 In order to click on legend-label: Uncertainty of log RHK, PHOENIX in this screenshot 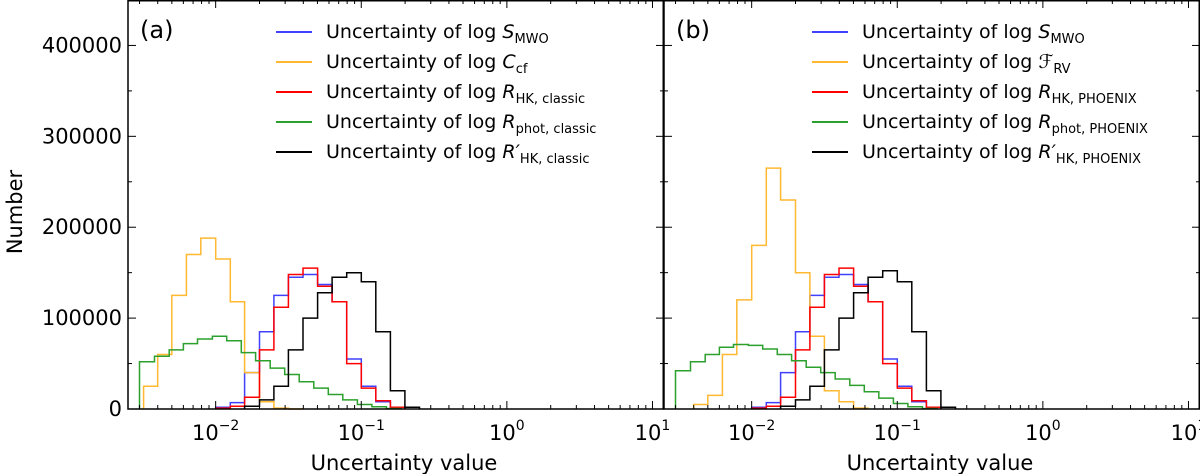, I will do `click(999, 94)`.